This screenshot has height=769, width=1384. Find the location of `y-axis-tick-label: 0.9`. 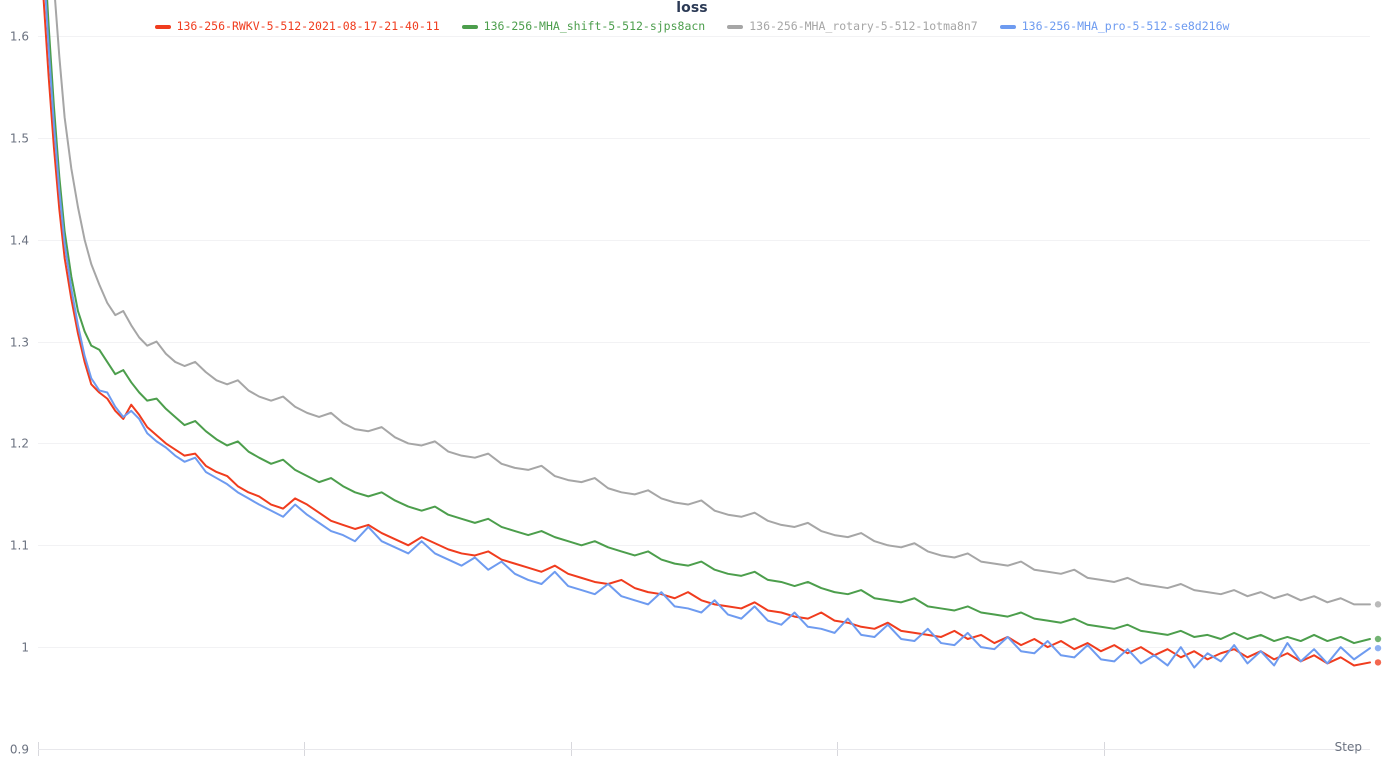

y-axis-tick-label: 0.9 is located at coordinates (19, 750).